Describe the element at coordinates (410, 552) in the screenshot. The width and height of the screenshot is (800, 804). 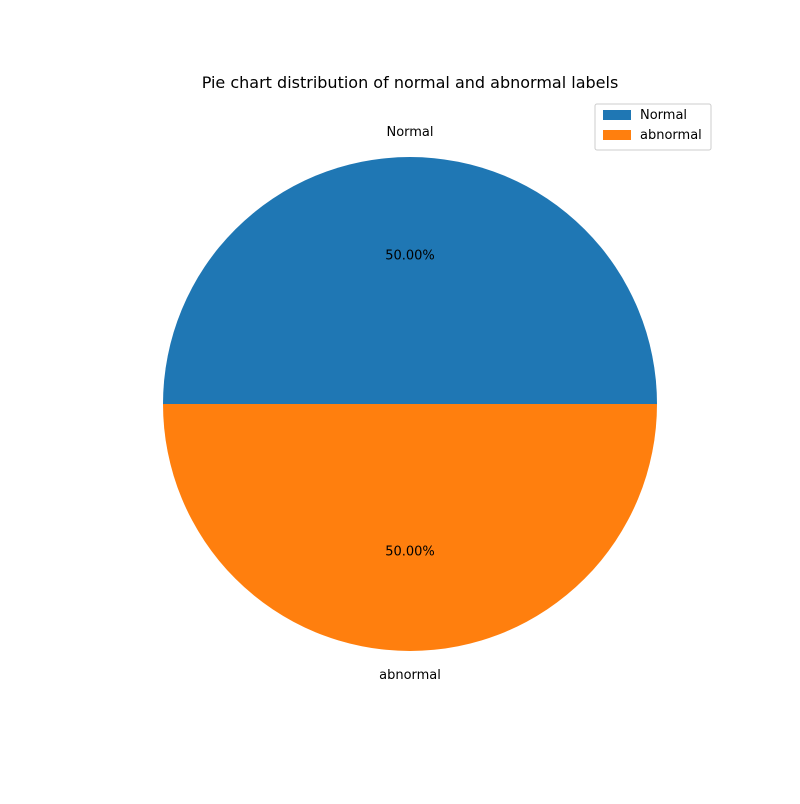
I see `slice-percent-abnormal: 50.00%` at that location.